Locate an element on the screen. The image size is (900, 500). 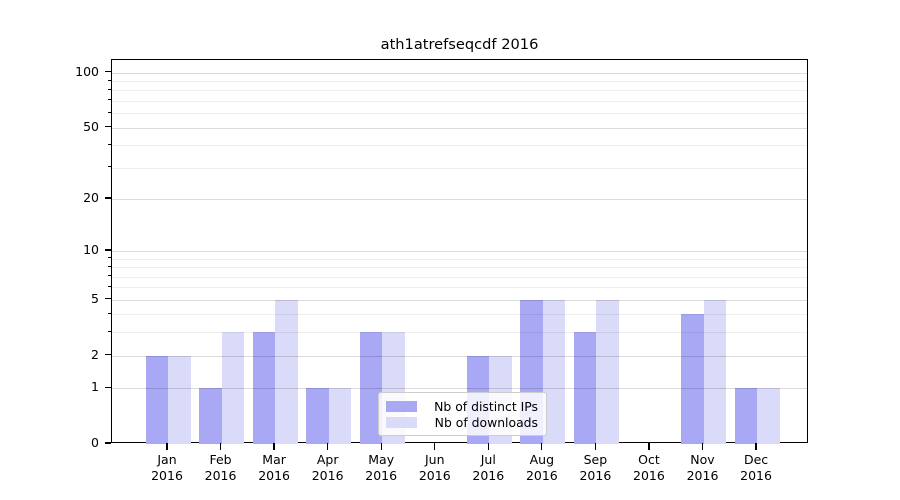
chart-title: ath1atrefseqcdf 2016 is located at coordinates (459, 44).